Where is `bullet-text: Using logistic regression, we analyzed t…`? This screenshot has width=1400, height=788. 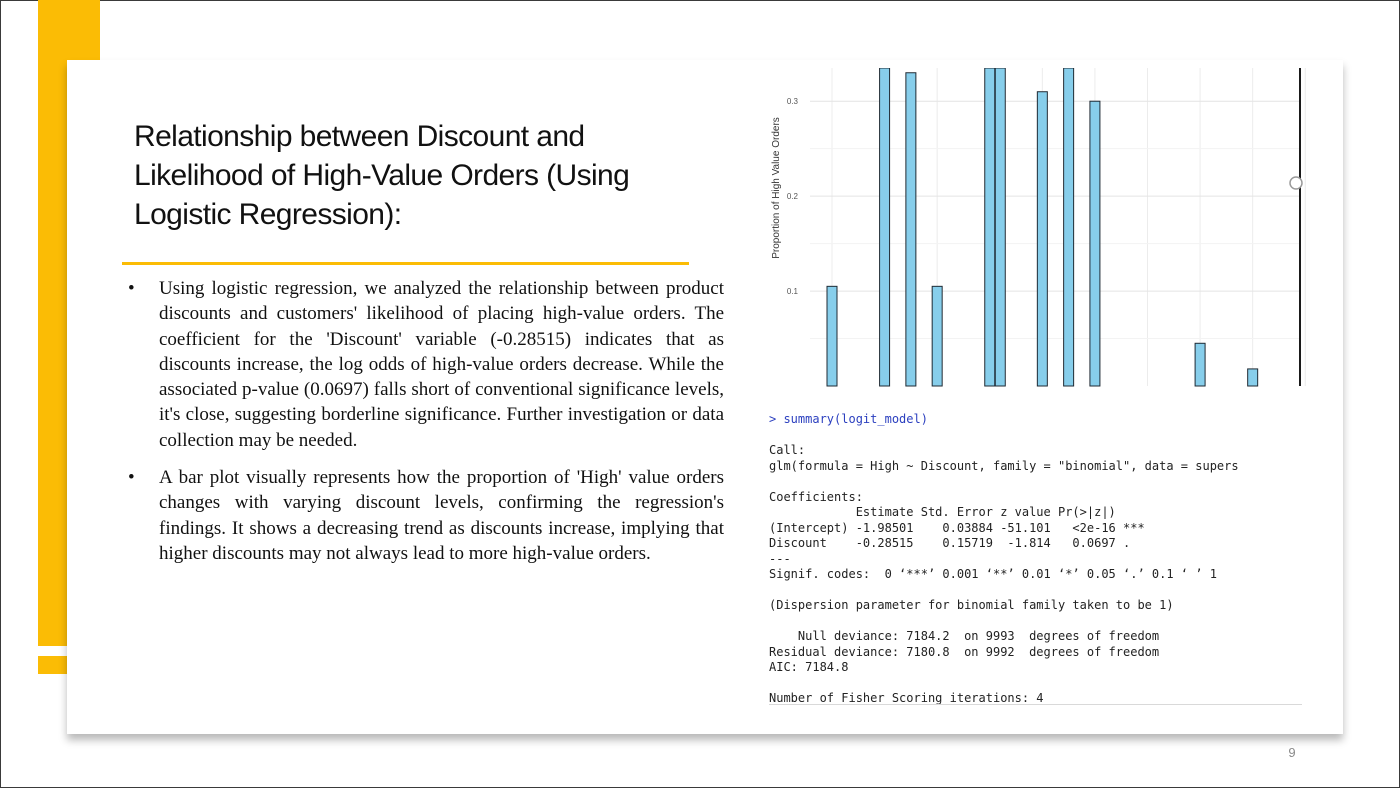
bullet-text: Using logistic regression, we analyzed t… is located at coordinates (441, 364).